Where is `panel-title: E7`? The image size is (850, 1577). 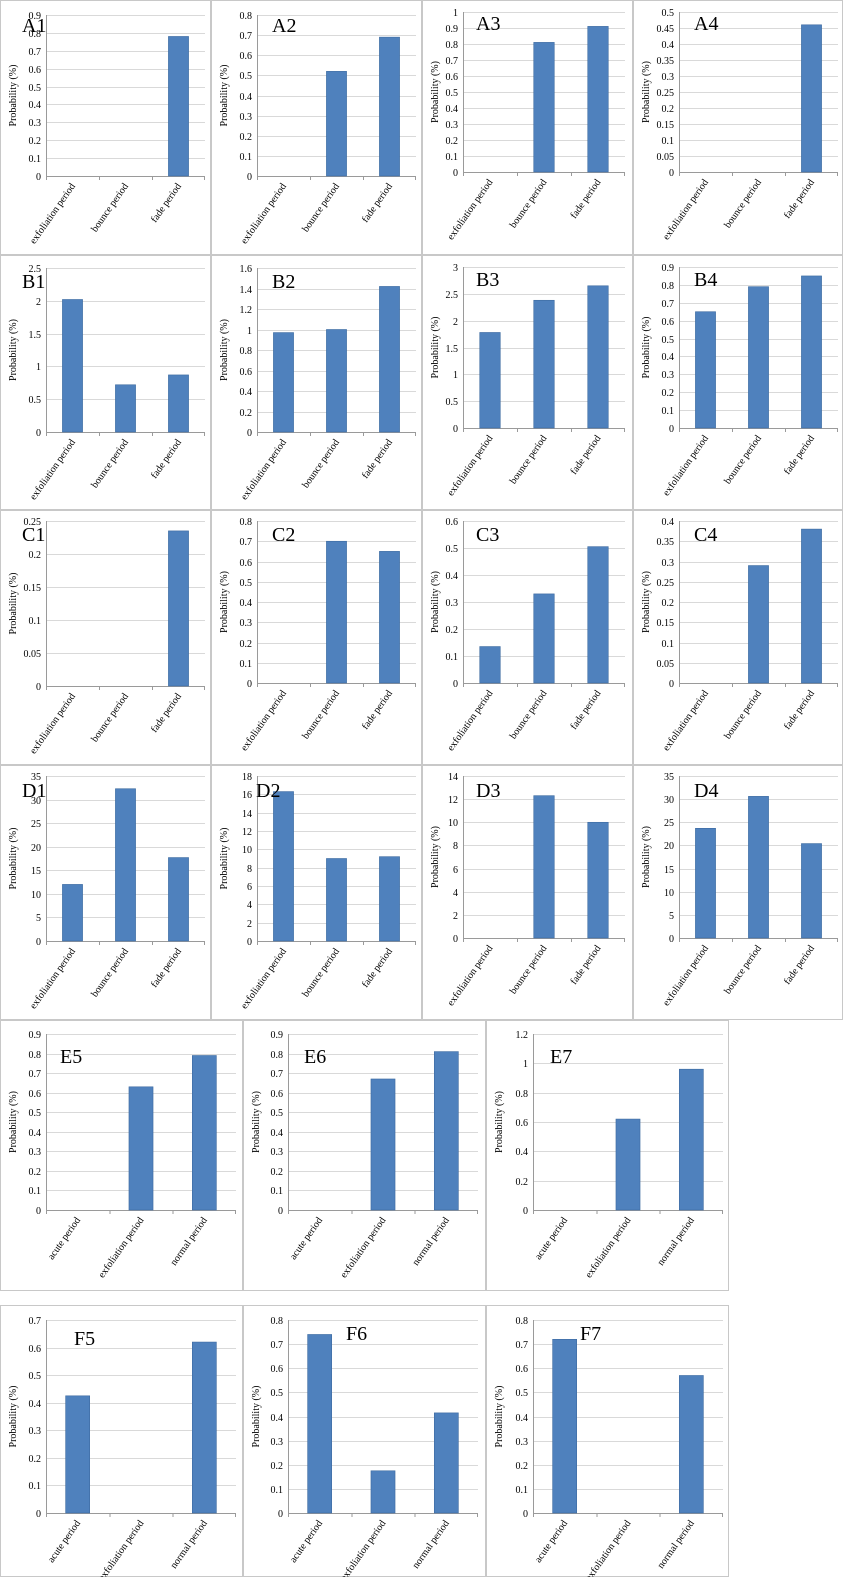 panel-title: E7 is located at coordinates (561, 1057).